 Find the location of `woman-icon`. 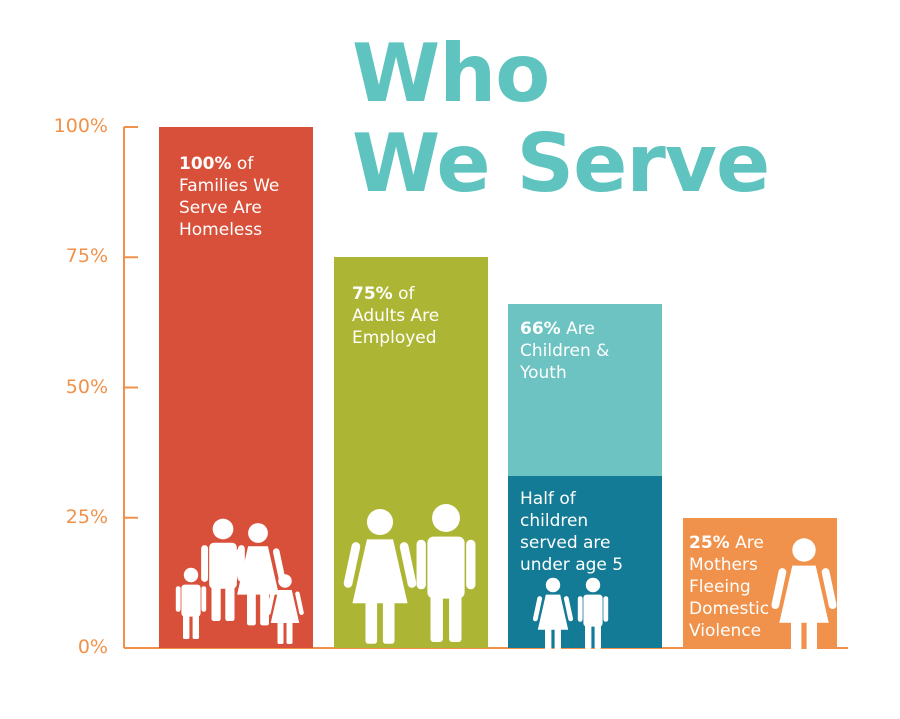

woman-icon is located at coordinates (804, 599).